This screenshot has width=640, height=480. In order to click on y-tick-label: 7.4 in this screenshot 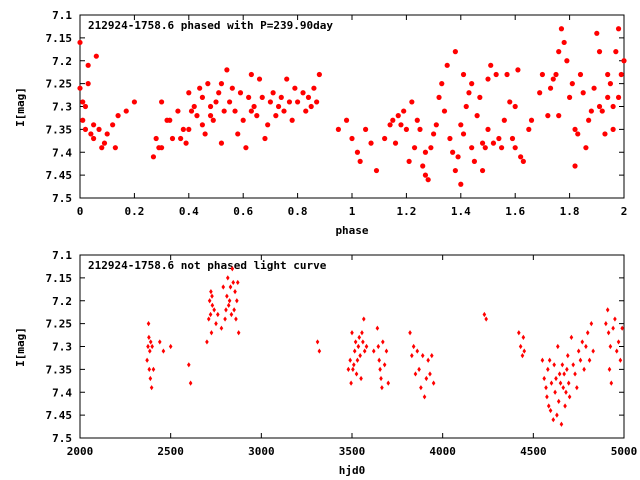, I will do `click(62, 152)`.